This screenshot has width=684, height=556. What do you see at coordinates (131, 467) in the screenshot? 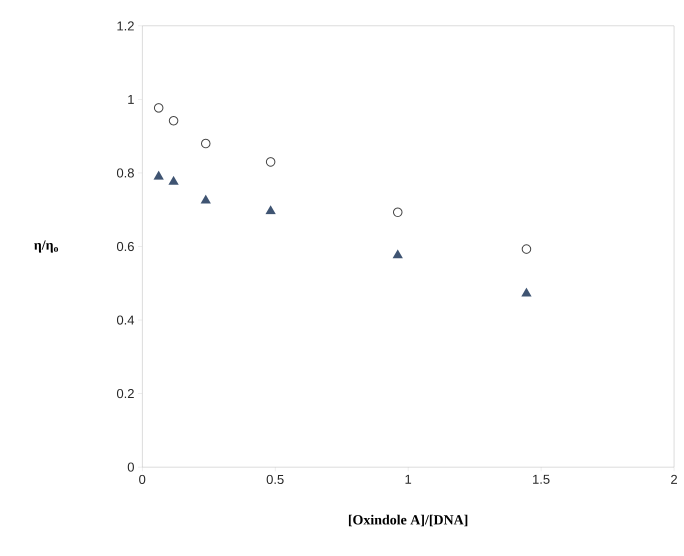
I see `y-tick-label: 0` at bounding box center [131, 467].